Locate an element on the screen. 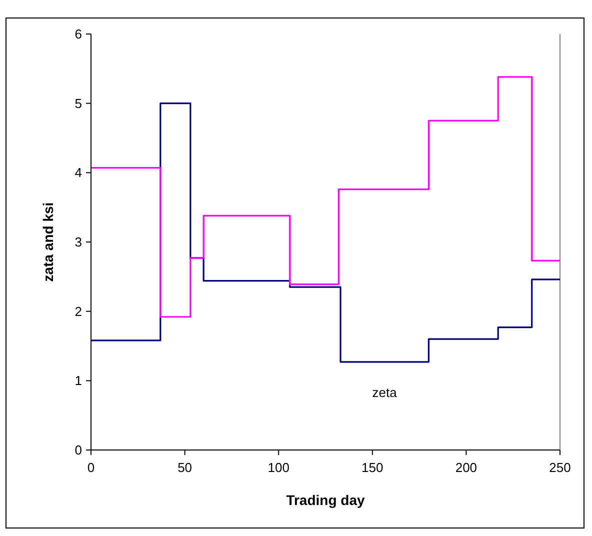 The width and height of the screenshot is (592, 536). series-label: zeta is located at coordinates (385, 392).